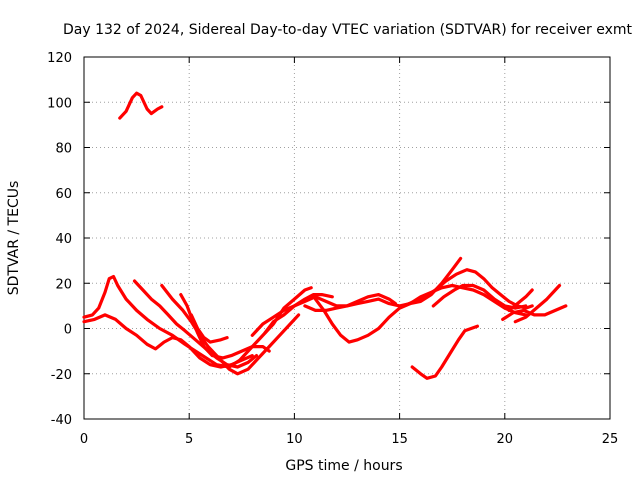  What do you see at coordinates (59, 103) in the screenshot?
I see `y-tick-label: 100` at bounding box center [59, 103].